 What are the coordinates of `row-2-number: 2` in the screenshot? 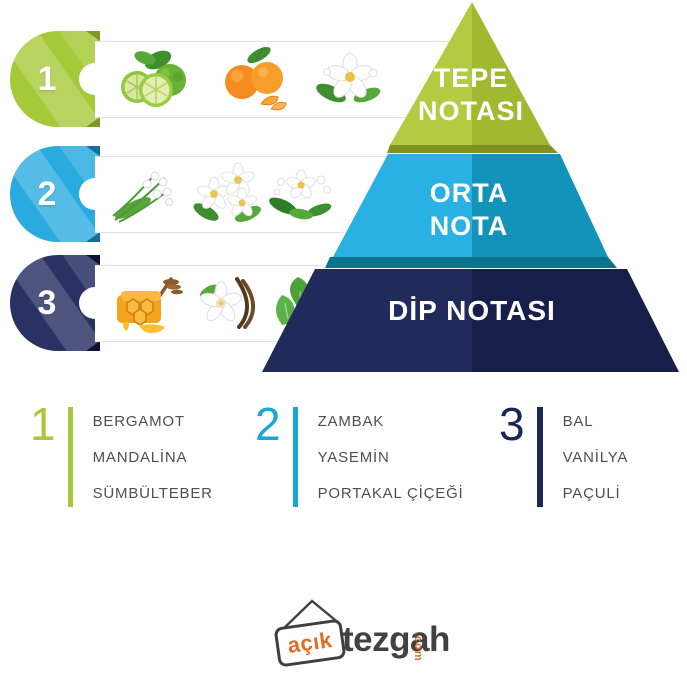 It's located at (47, 193).